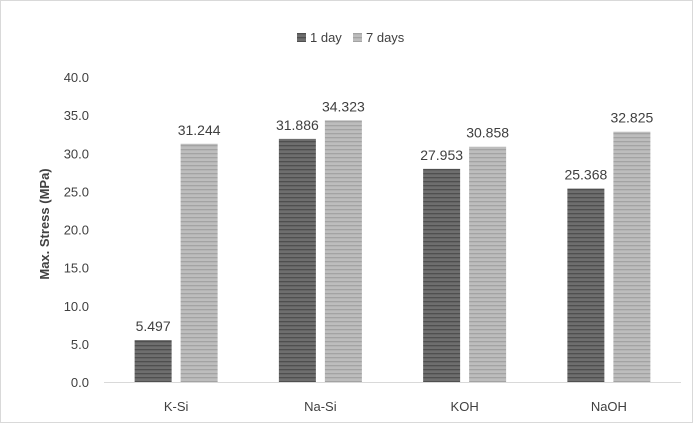  I want to click on y-tick-label: 35.0, so click(76, 115).